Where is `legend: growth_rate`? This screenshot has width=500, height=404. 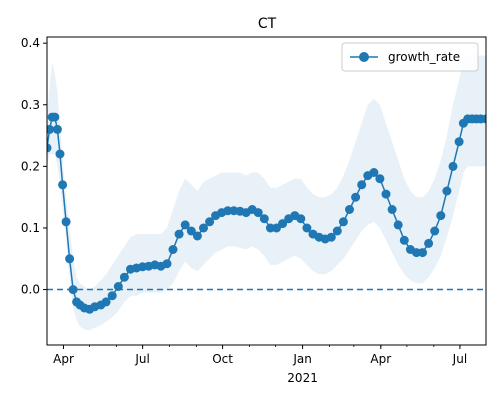
legend: growth_rate is located at coordinates (410, 57).